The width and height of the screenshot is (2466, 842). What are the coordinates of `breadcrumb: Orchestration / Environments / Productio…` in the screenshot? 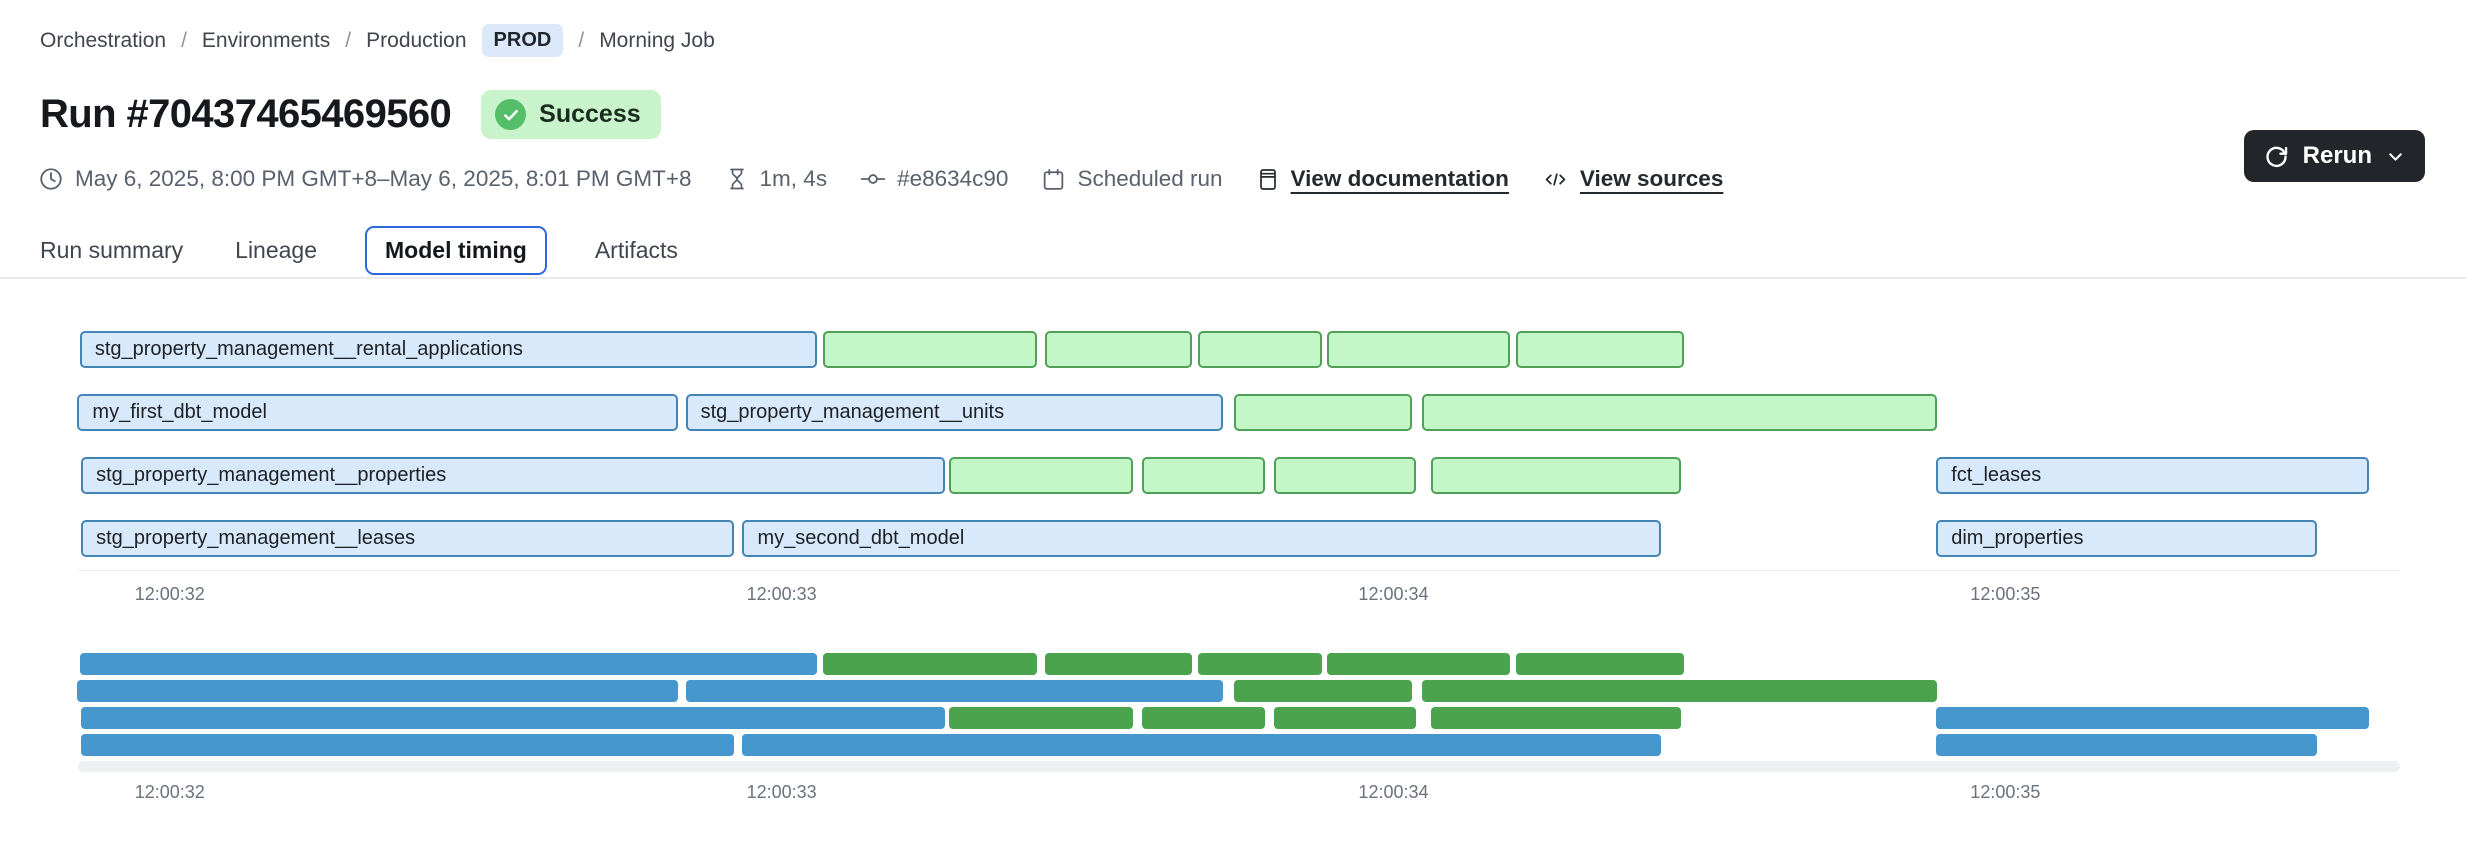 It's located at (377, 40).